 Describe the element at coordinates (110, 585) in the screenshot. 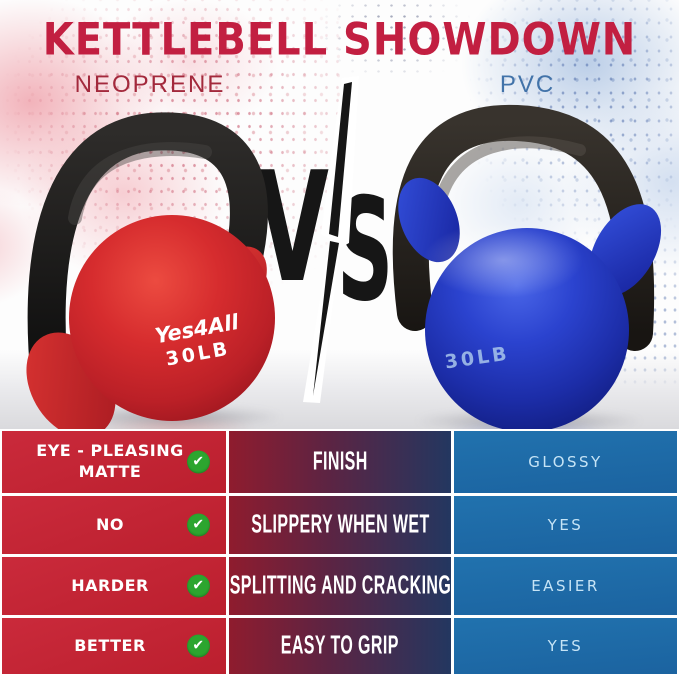

I see `neoprene-value: HARDER` at that location.